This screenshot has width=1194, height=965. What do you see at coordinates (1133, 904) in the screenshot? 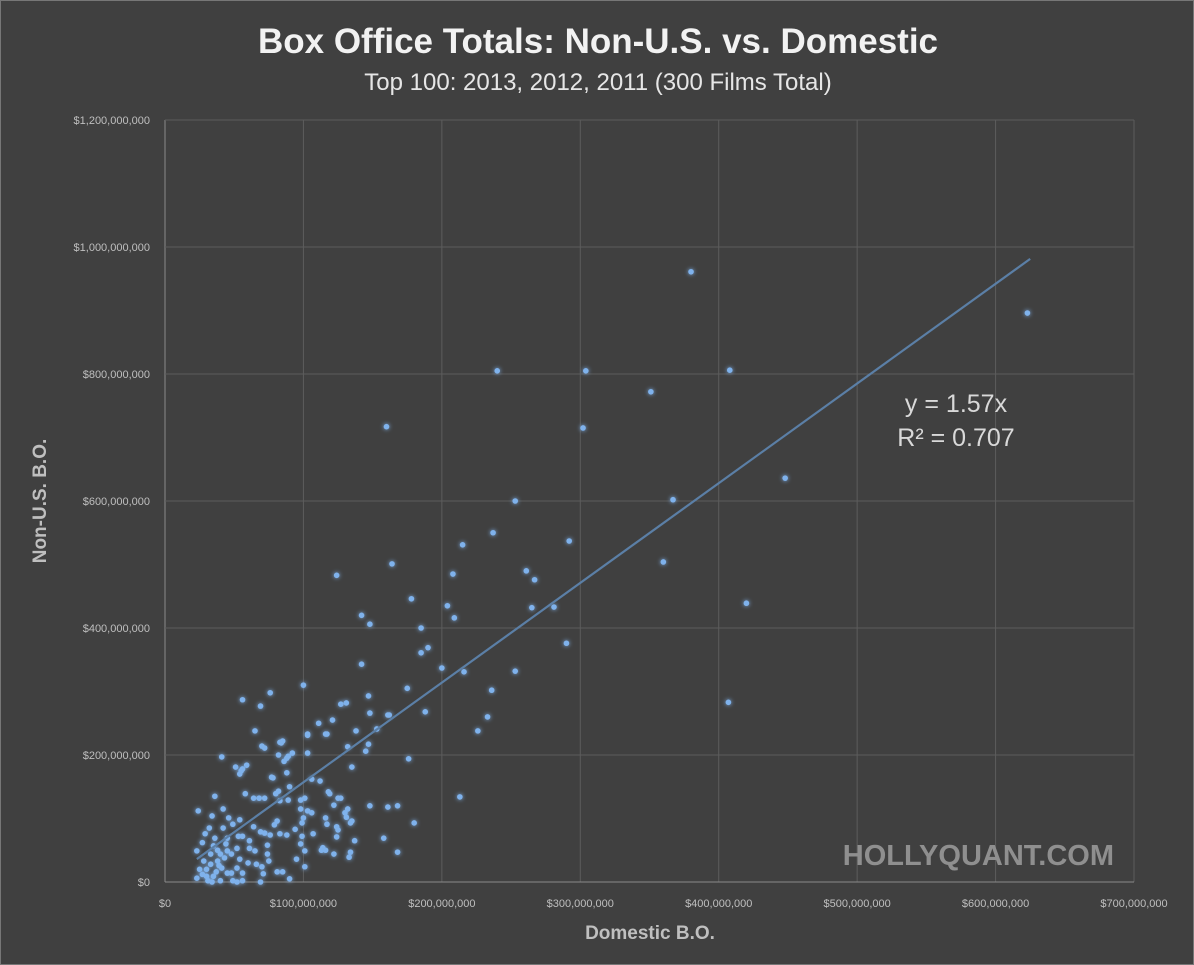
I see `x-tick-label: $700,000,000` at bounding box center [1133, 904].